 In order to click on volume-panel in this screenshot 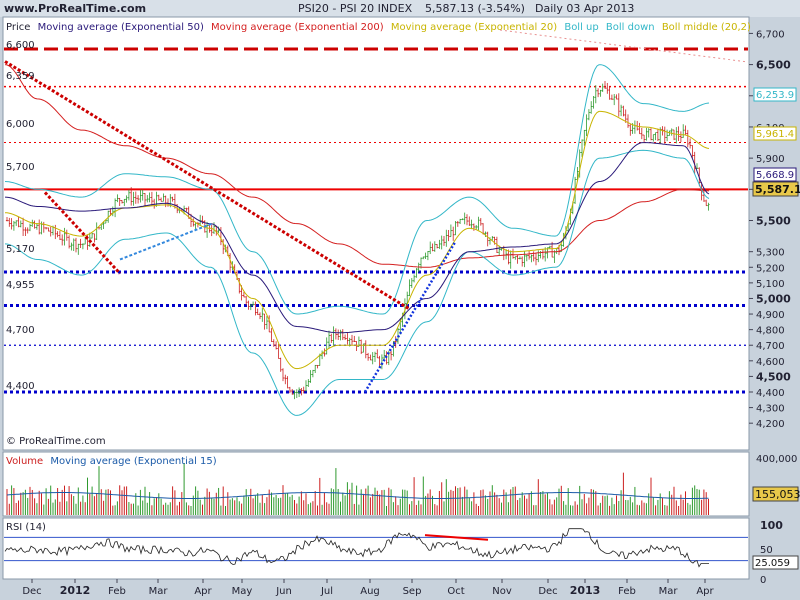, I will do `click(376, 484)`.